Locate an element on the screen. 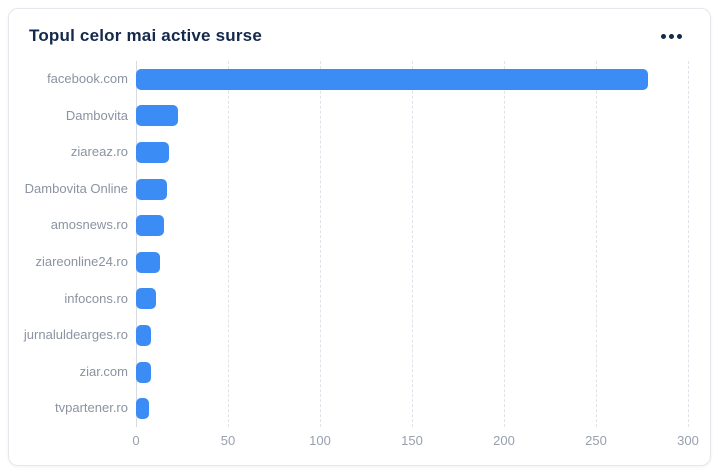 This screenshot has height=474, width=719. x-axis-tick-label: 300 is located at coordinates (688, 440).